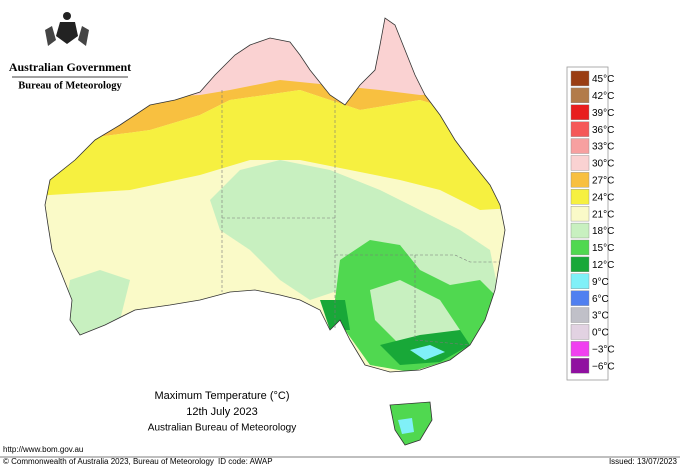 This screenshot has width=680, height=467. I want to click on url: http://www.bom.gov.au, so click(43, 449).